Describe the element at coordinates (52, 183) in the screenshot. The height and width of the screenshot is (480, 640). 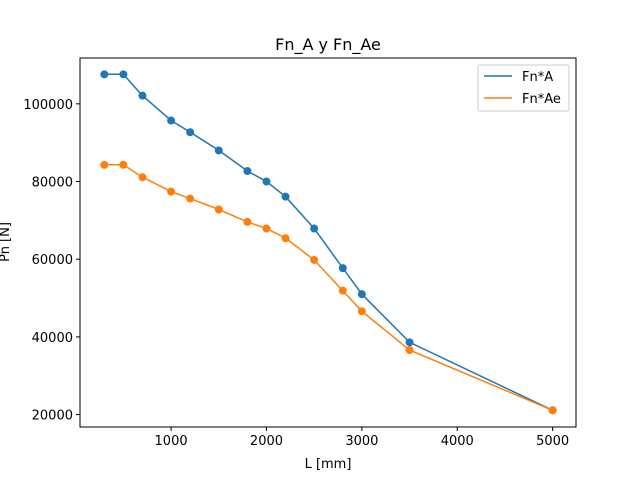
I see `y-tick-label: 80000` at that location.